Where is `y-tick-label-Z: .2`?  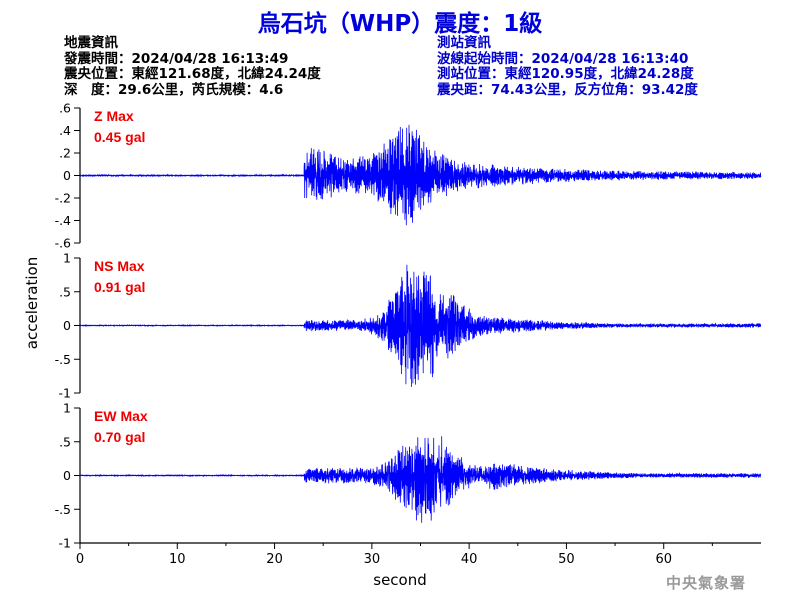 y-tick-label-Z: .2 is located at coordinates (65, 153).